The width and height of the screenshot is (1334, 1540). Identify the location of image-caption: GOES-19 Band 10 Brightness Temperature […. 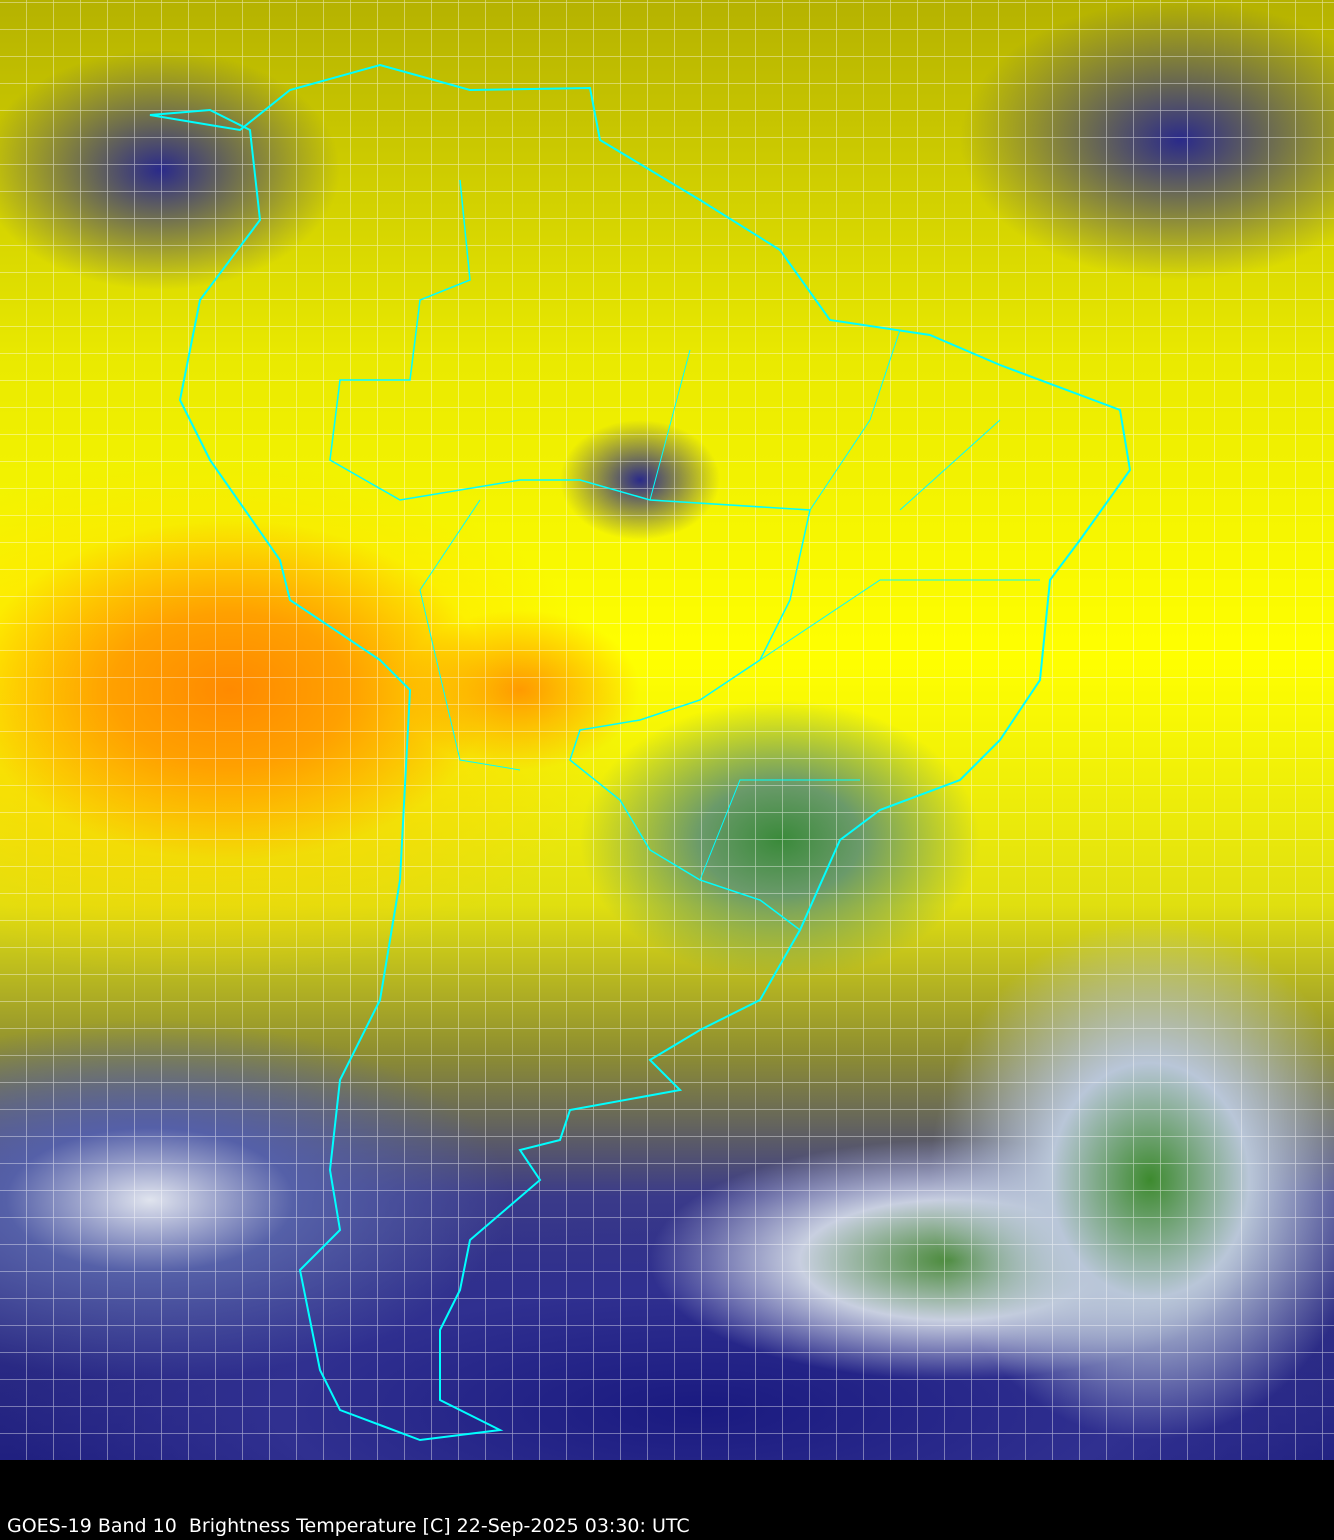
(348, 1526).